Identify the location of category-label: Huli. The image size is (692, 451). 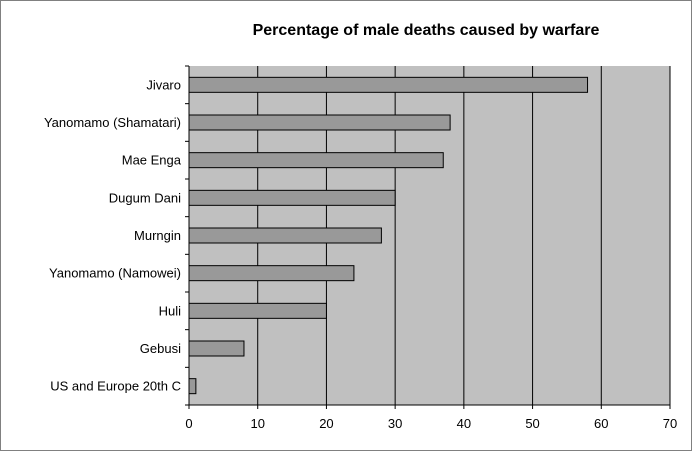
(170, 310).